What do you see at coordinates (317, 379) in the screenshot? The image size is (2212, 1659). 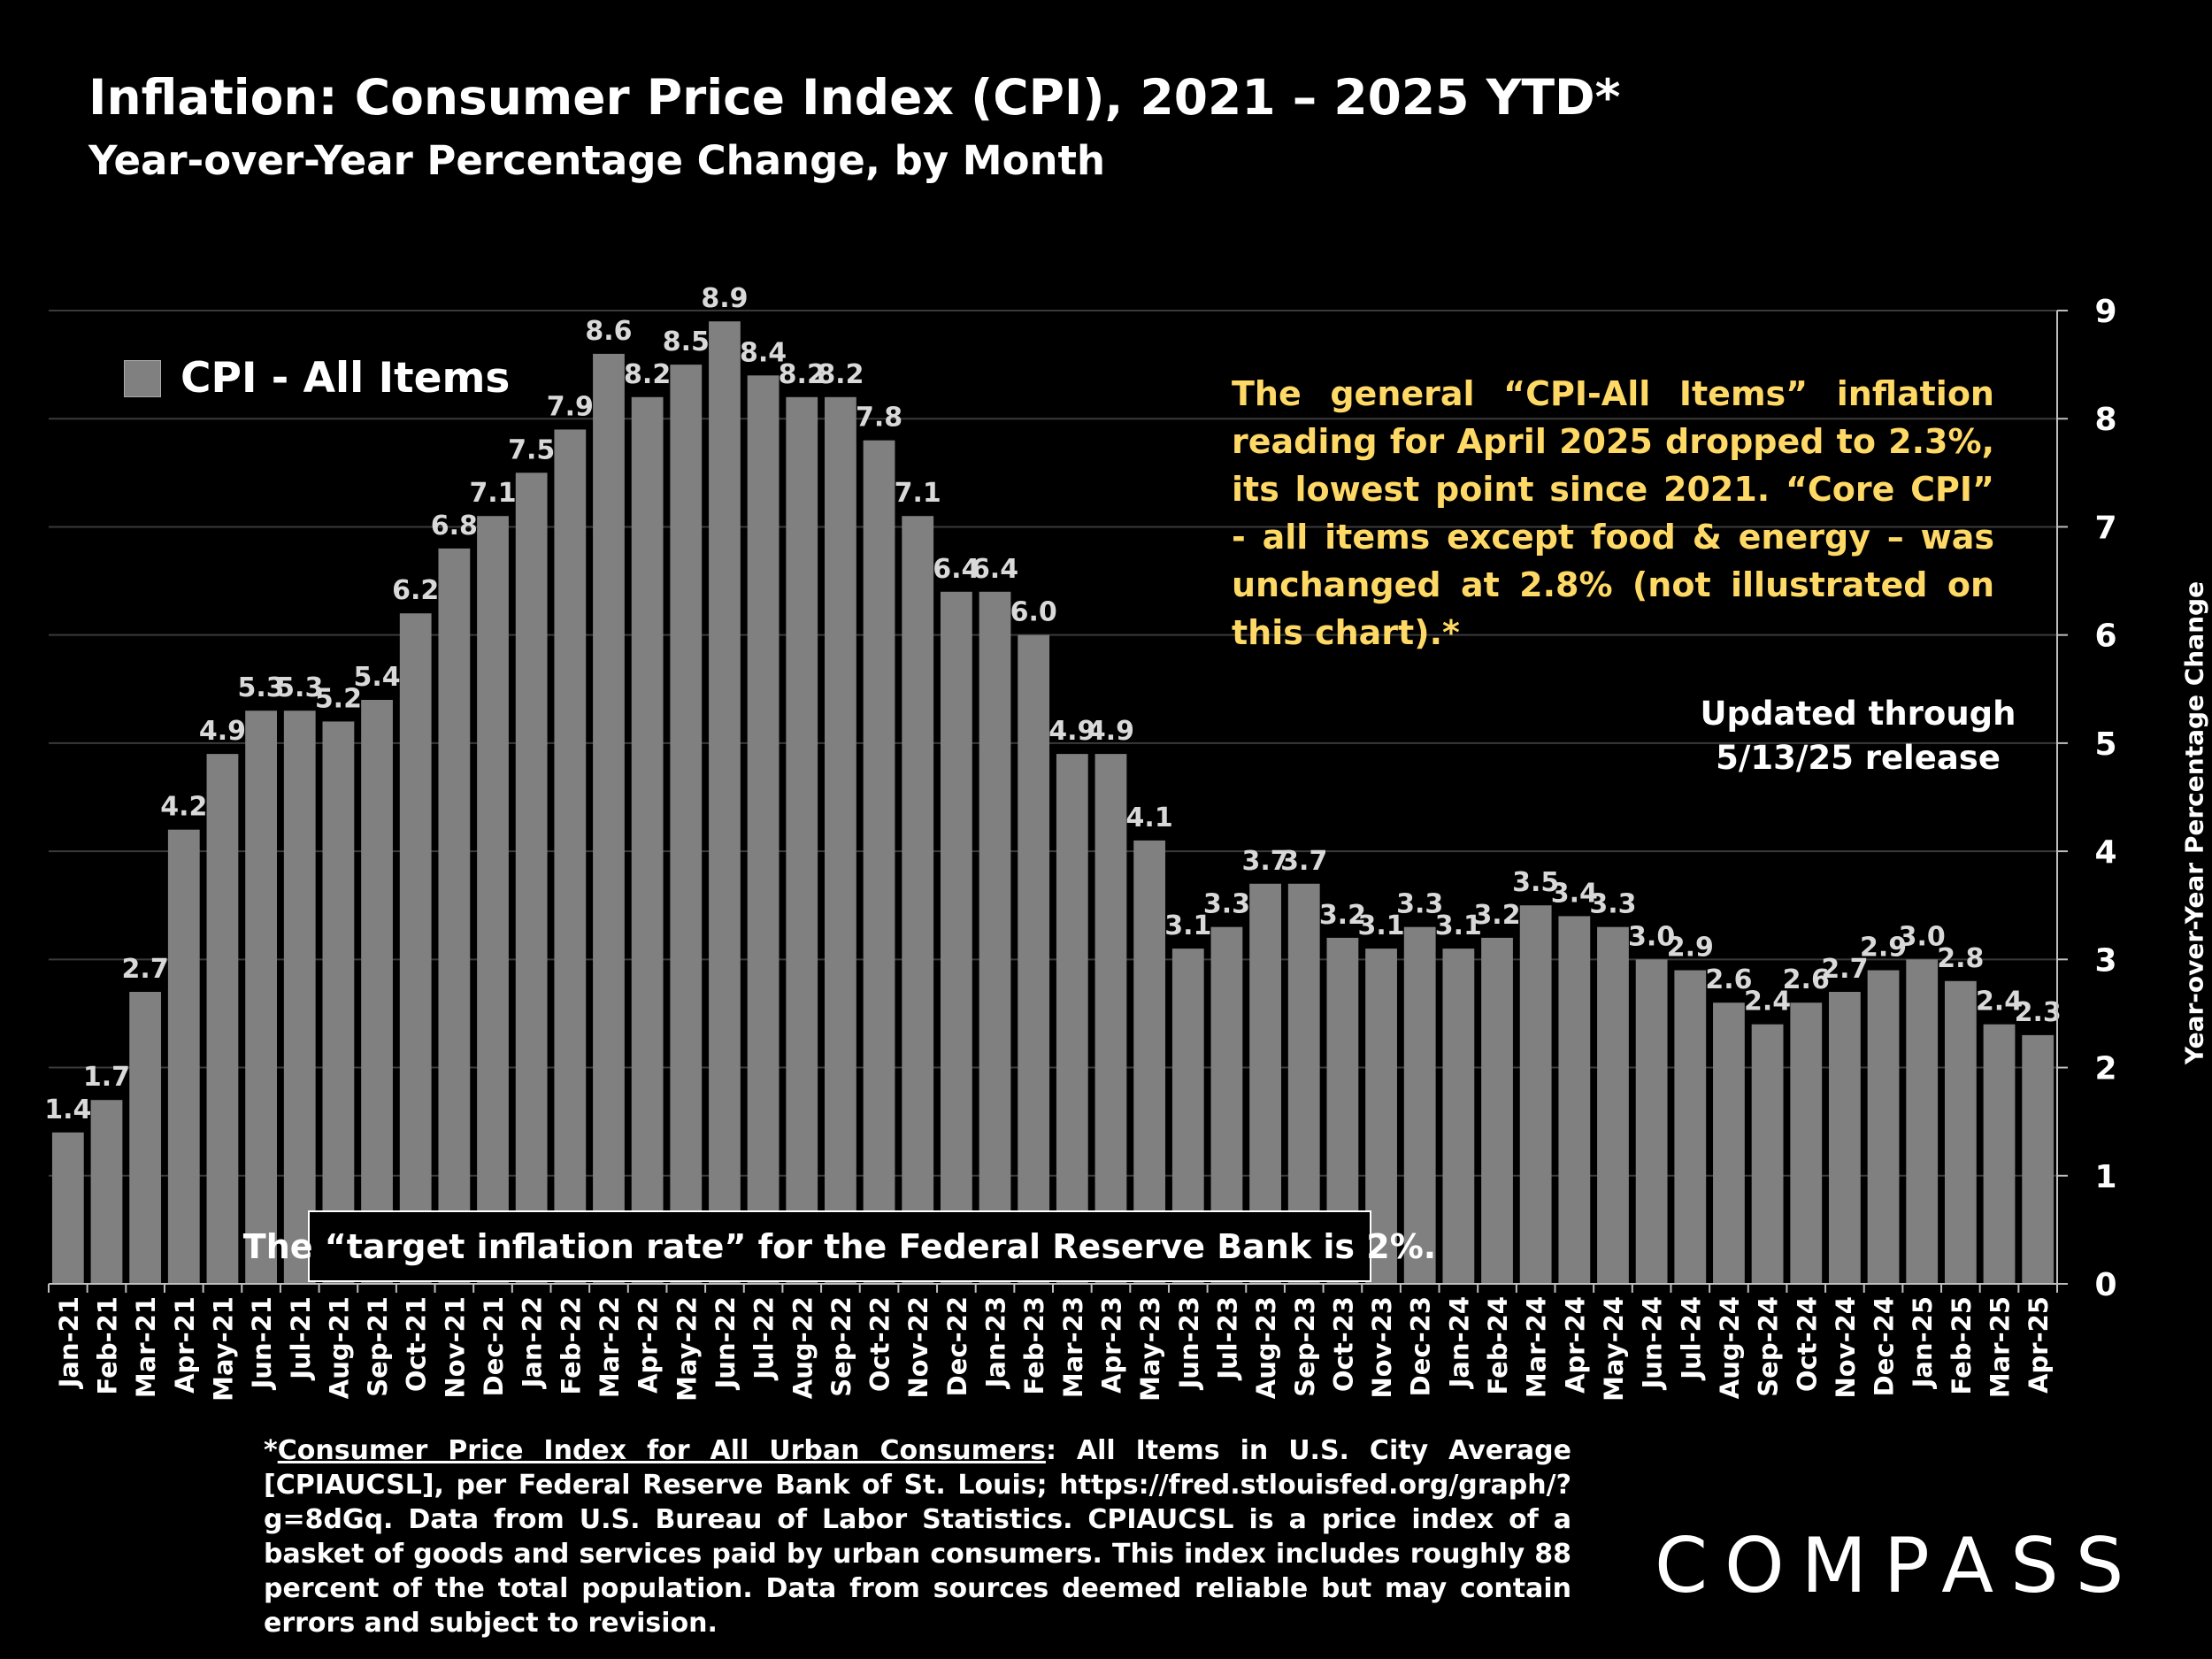 I see `legend: CPI - All Items` at bounding box center [317, 379].